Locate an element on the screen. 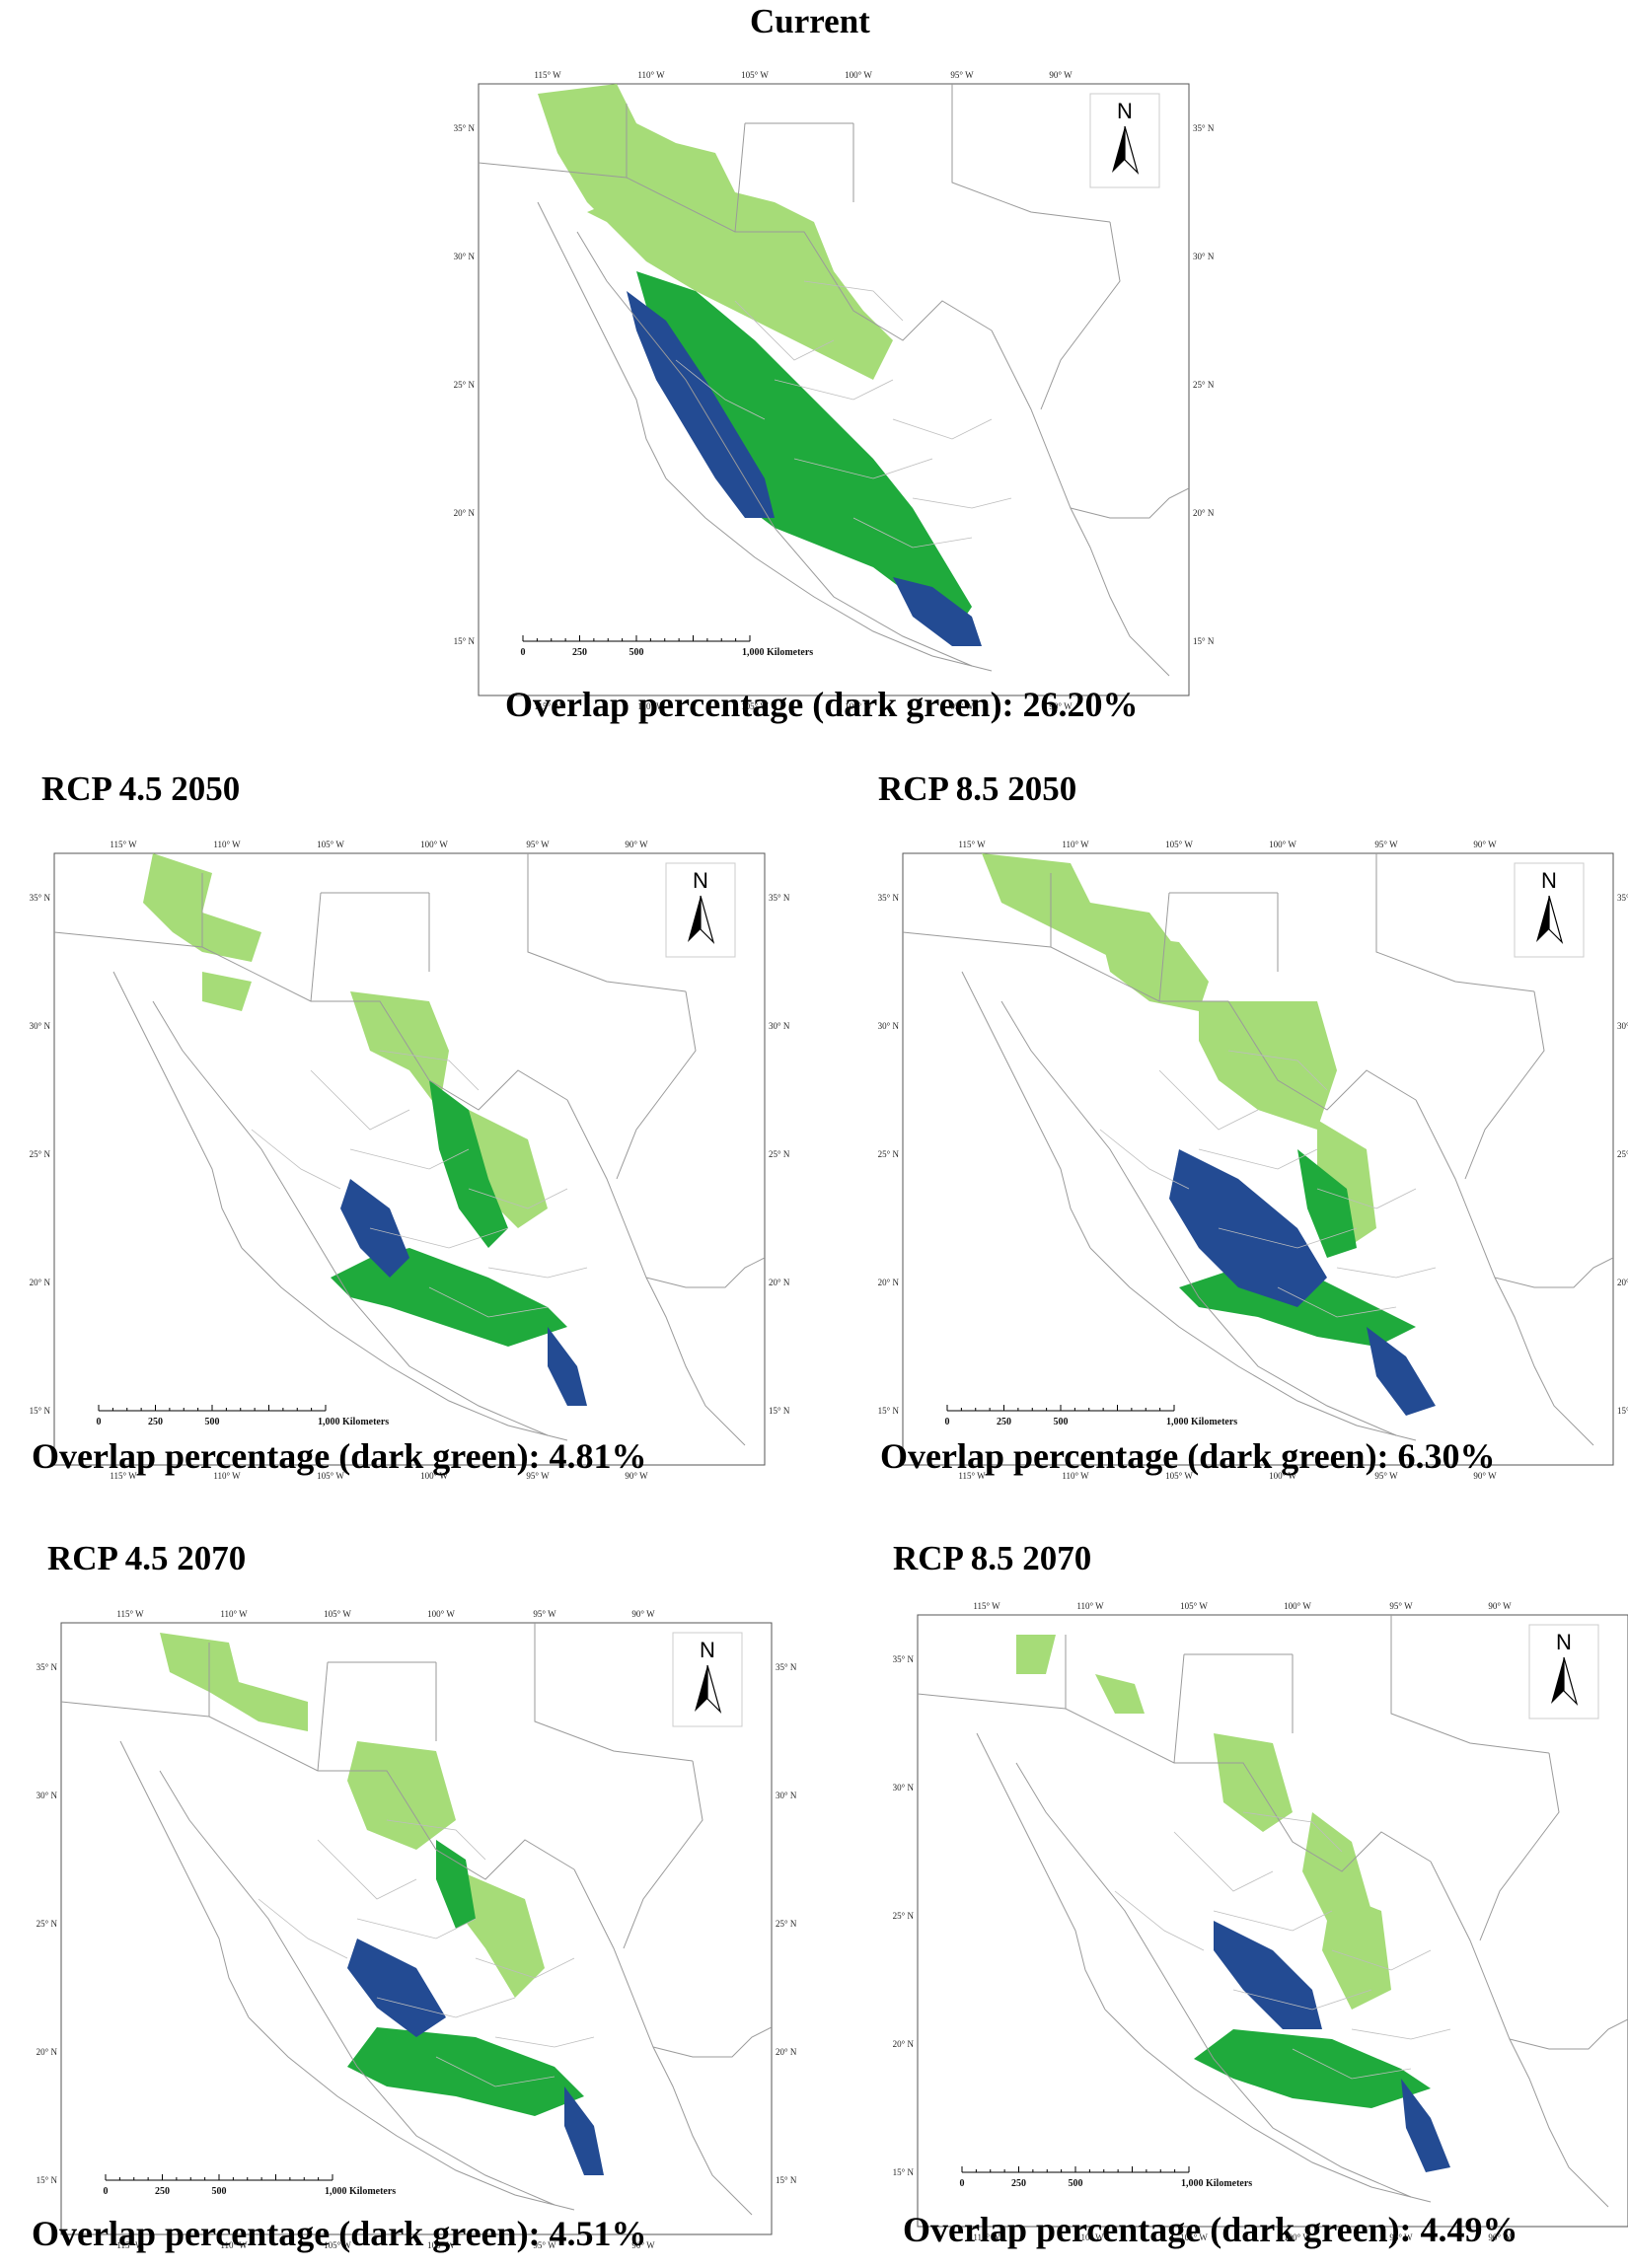 The height and width of the screenshot is (2268, 1628). panel-title-rcp45-2070: RCP 4.5 2070 is located at coordinates (147, 1558).